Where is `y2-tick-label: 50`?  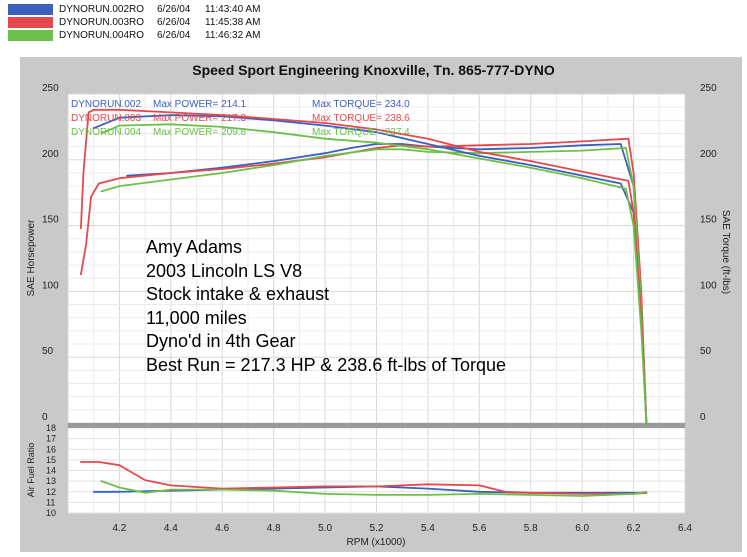 y2-tick-label: 50 is located at coordinates (706, 351).